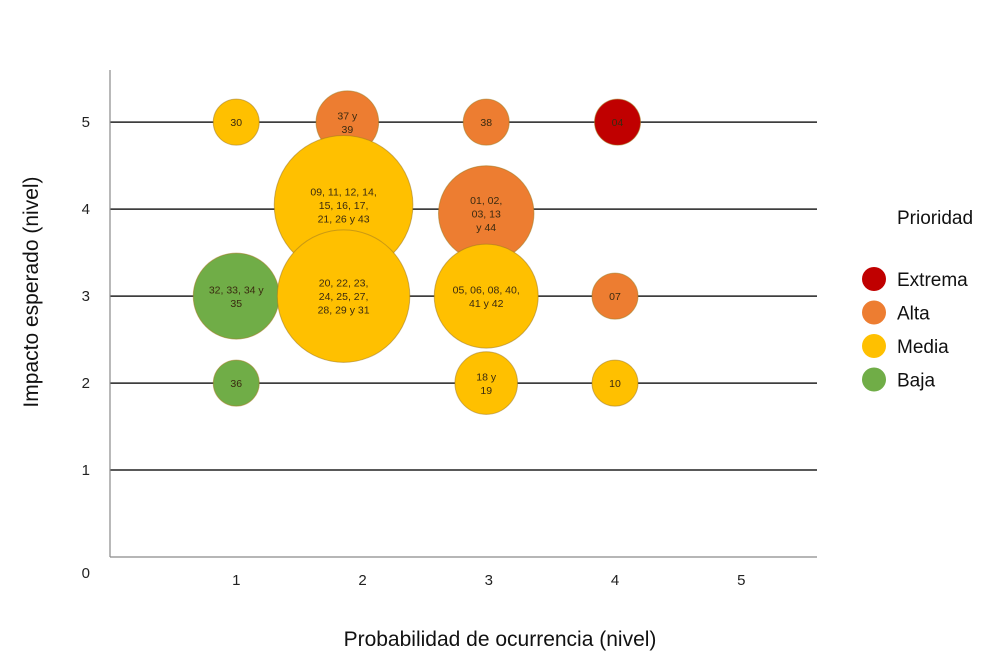 The height and width of the screenshot is (655, 1008). I want to click on bubble: 04, so click(618, 122).